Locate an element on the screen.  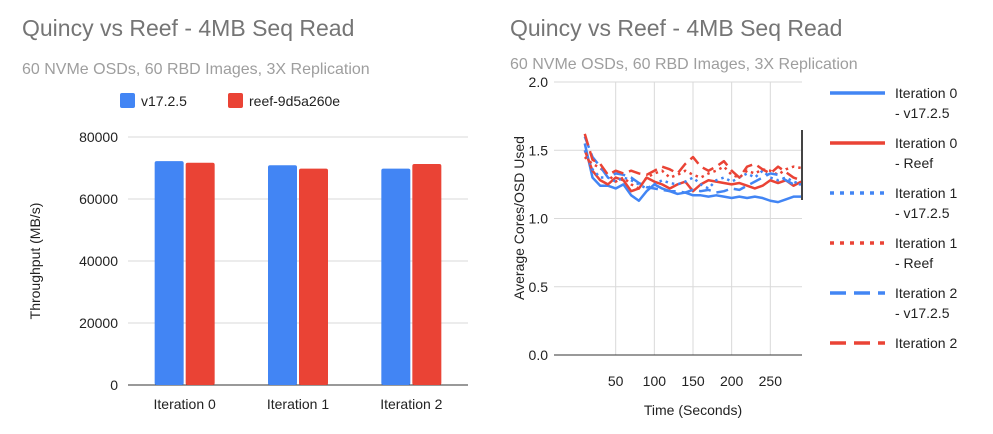
bar-y-tick: 60000 is located at coordinates (98, 199).